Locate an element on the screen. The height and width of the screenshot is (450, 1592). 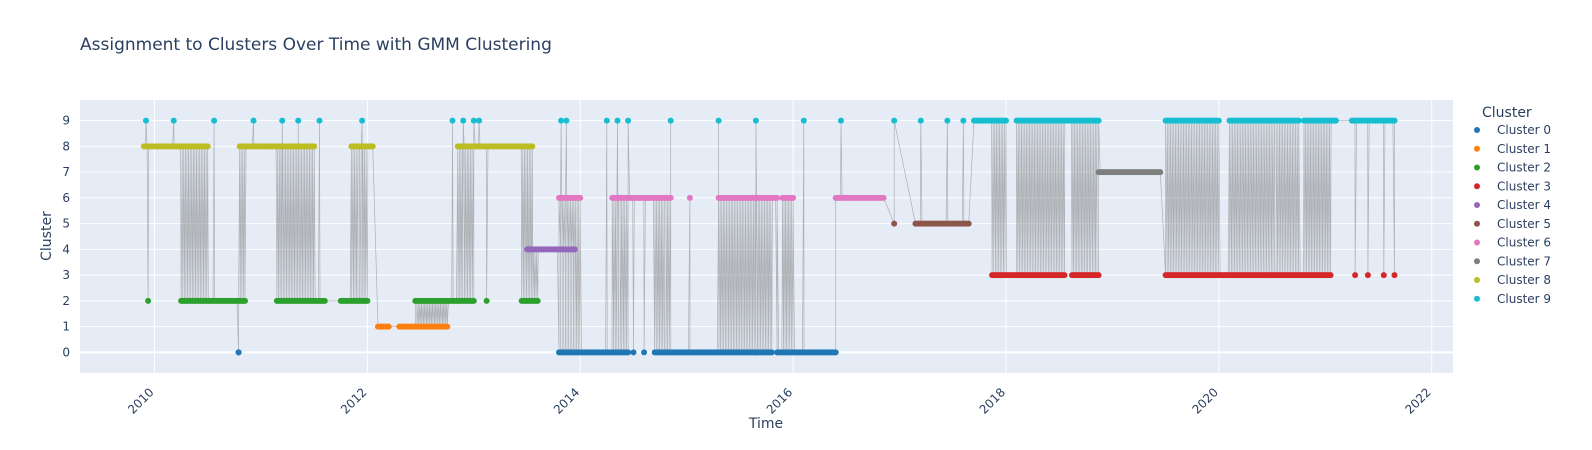
legend-item-cluster-7: Cluster 7 is located at coordinates (1512, 261).